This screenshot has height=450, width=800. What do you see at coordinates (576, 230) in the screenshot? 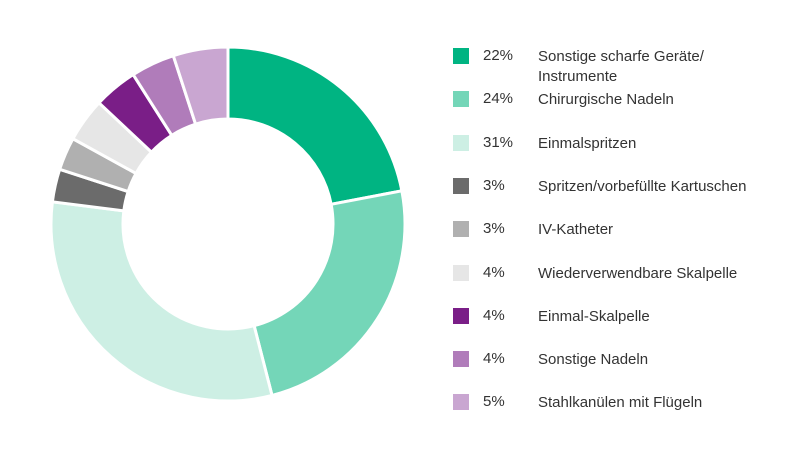
I see `legend-label: IV-Katheter` at bounding box center [576, 230].